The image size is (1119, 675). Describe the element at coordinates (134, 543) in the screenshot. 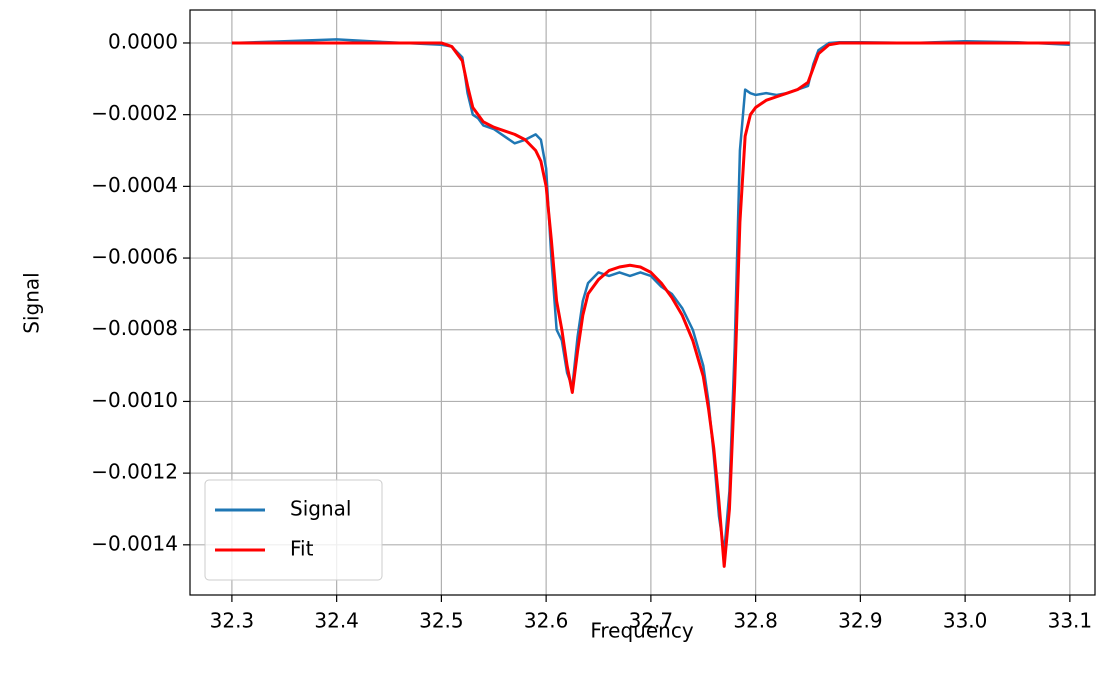

I see `y-tick-label: −0.0014` at that location.